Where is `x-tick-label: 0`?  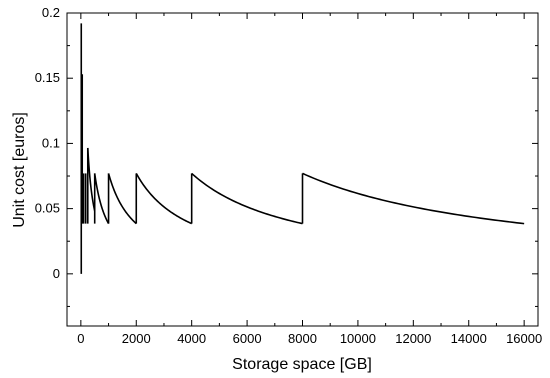 x-tick-label: 0 is located at coordinates (80, 338).